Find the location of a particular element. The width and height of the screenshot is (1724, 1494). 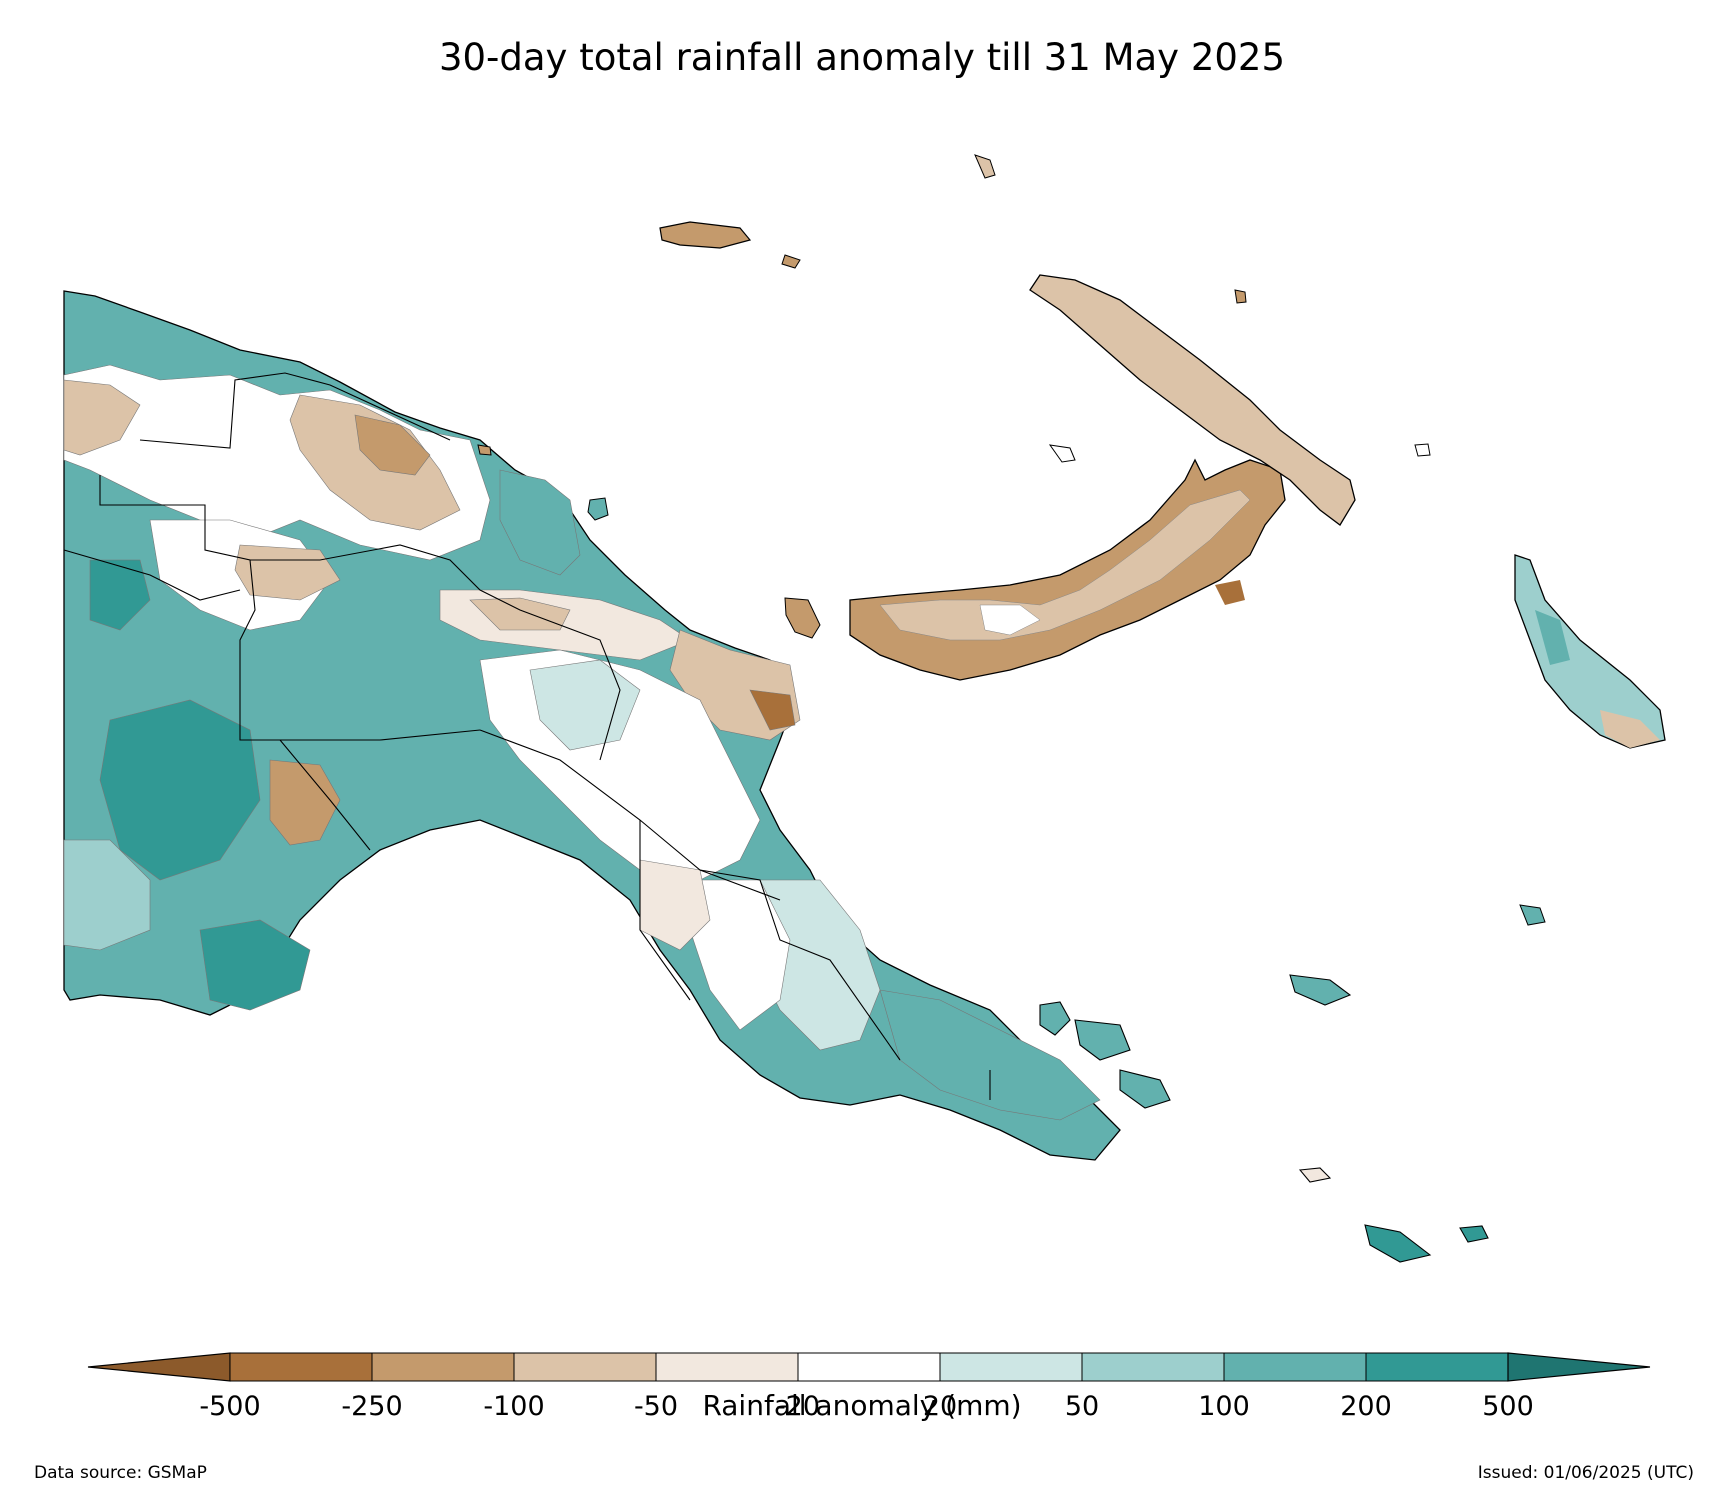

new-ireland-landmass is located at coordinates (1192, 400).